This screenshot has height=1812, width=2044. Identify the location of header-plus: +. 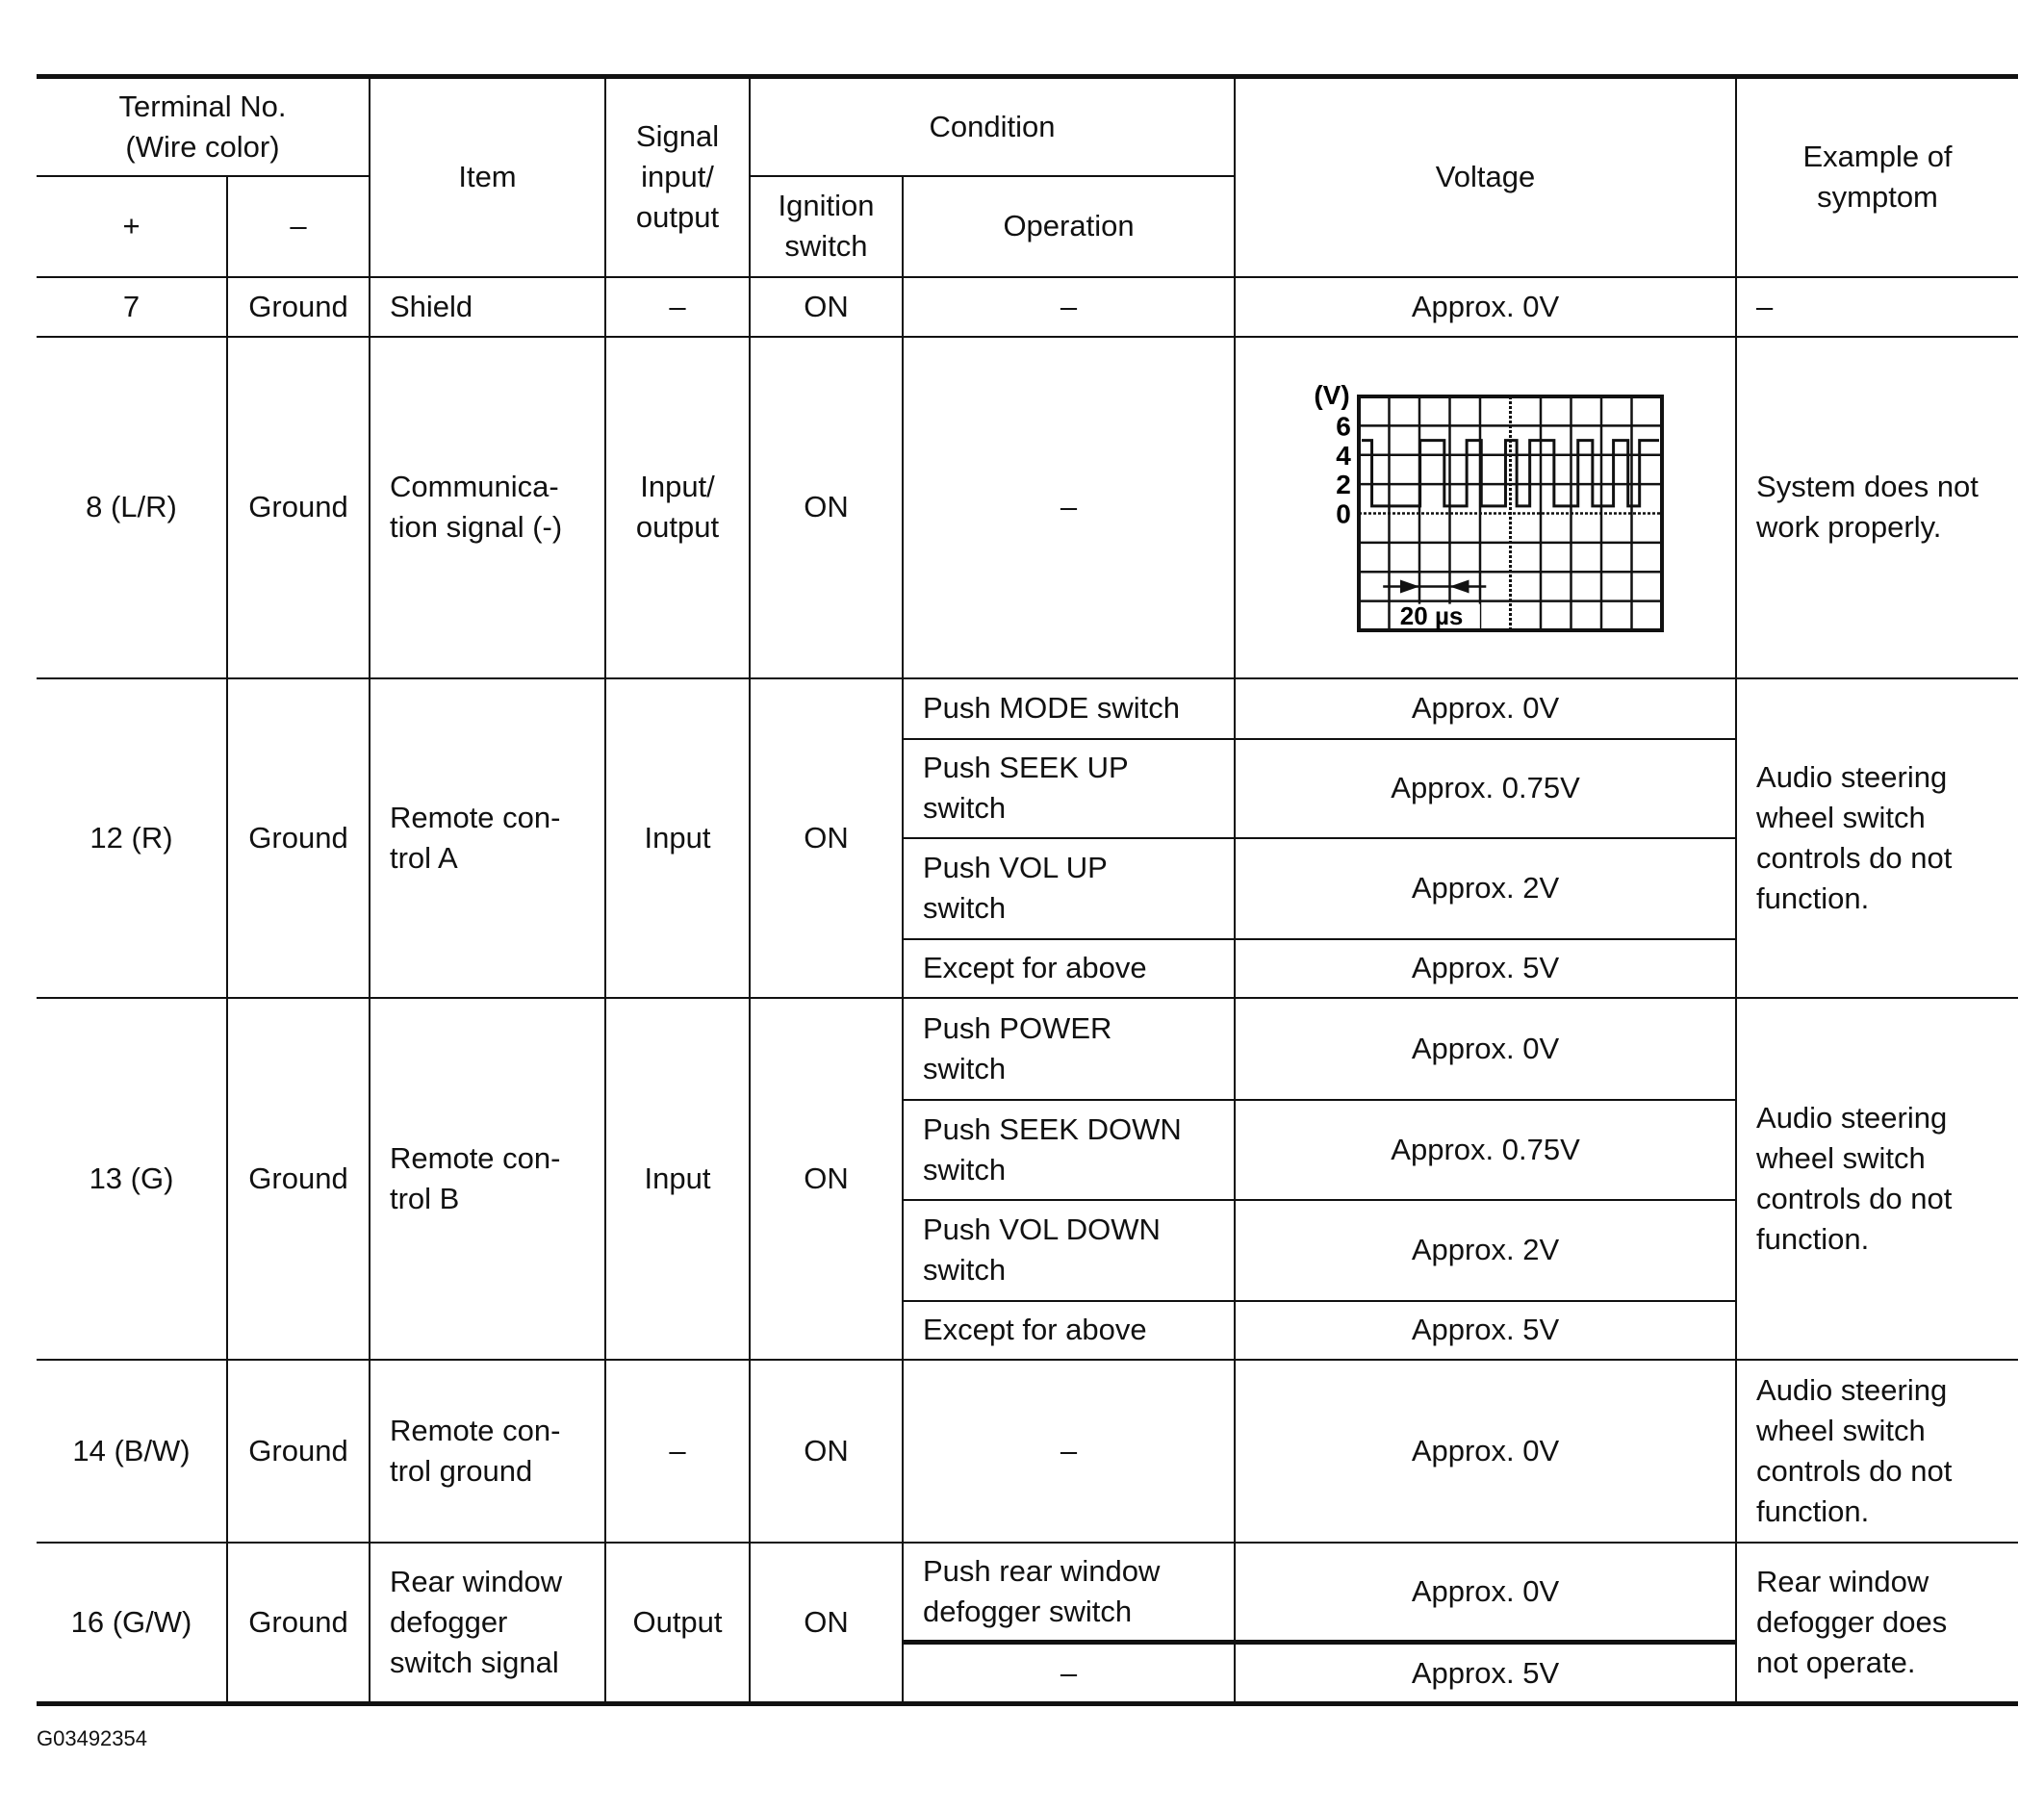
(132, 226).